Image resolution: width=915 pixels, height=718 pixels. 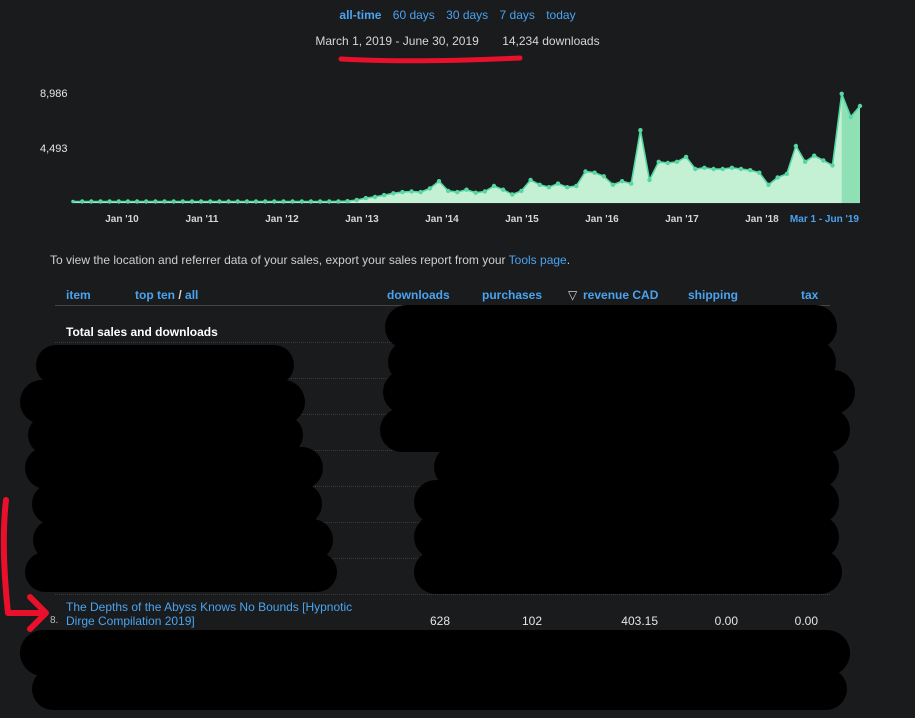 I want to click on top-ten-all-toggle: top ten / all, so click(x=166, y=295).